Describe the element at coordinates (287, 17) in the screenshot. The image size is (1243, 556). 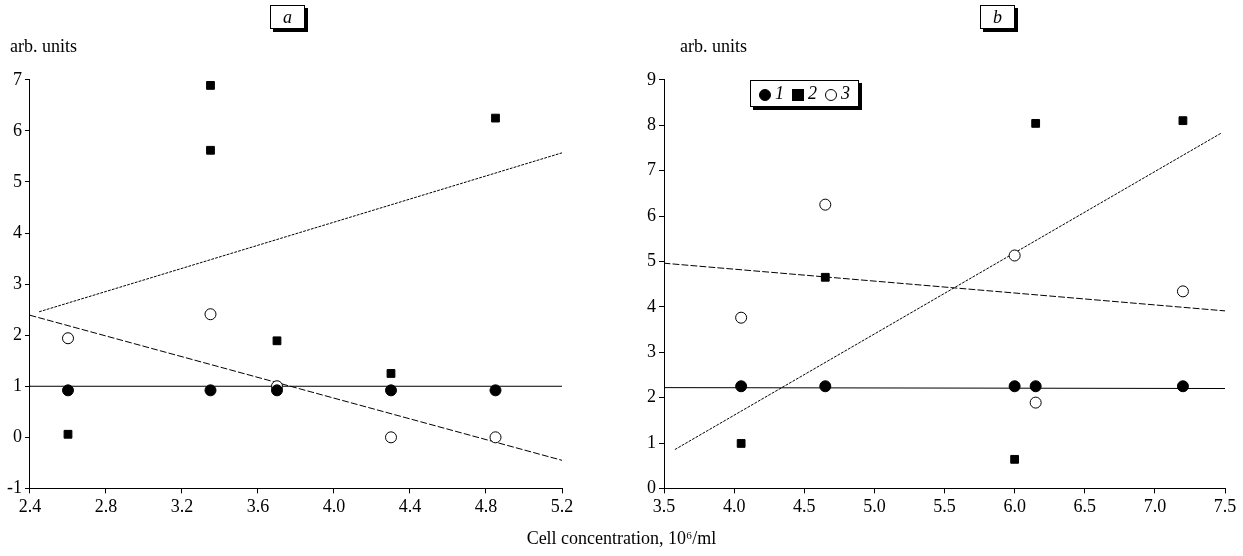
I see `chart-title: a` at that location.